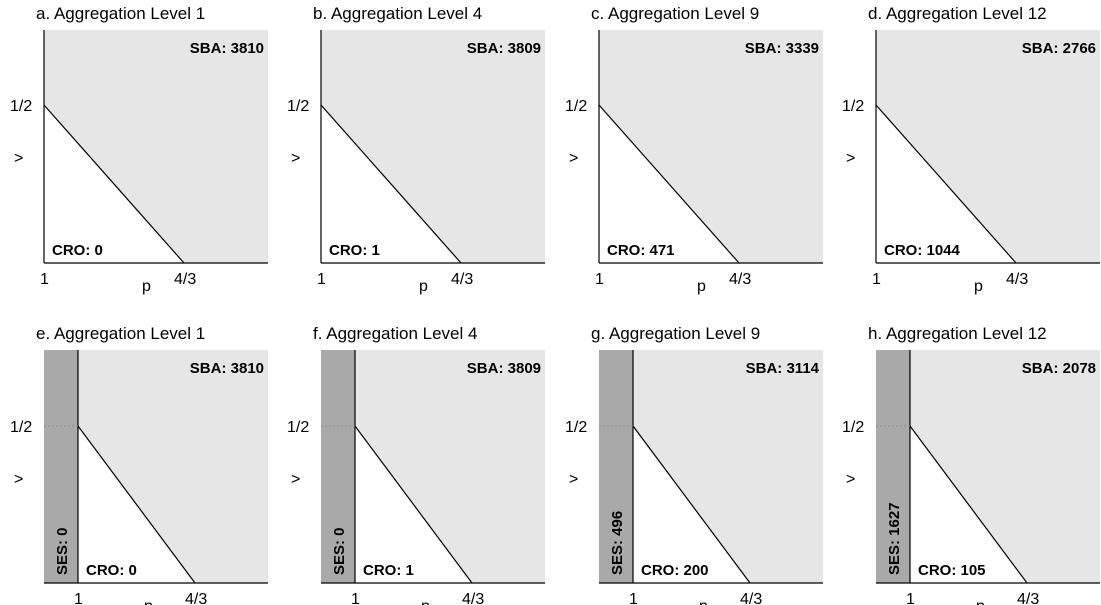  What do you see at coordinates (120, 13) in the screenshot?
I see `panel-title: a. Aggregation Level 1` at bounding box center [120, 13].